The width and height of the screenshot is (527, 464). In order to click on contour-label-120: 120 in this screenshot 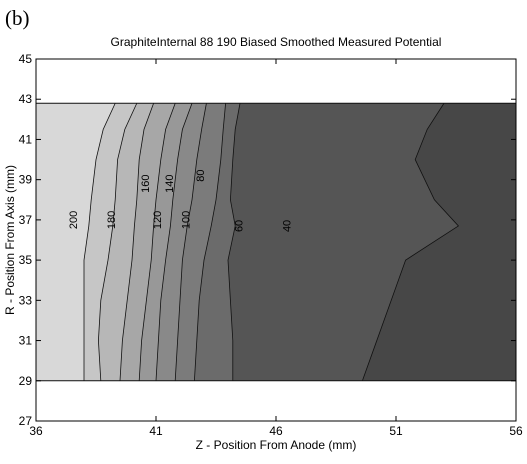, I will do `click(158, 220)`.